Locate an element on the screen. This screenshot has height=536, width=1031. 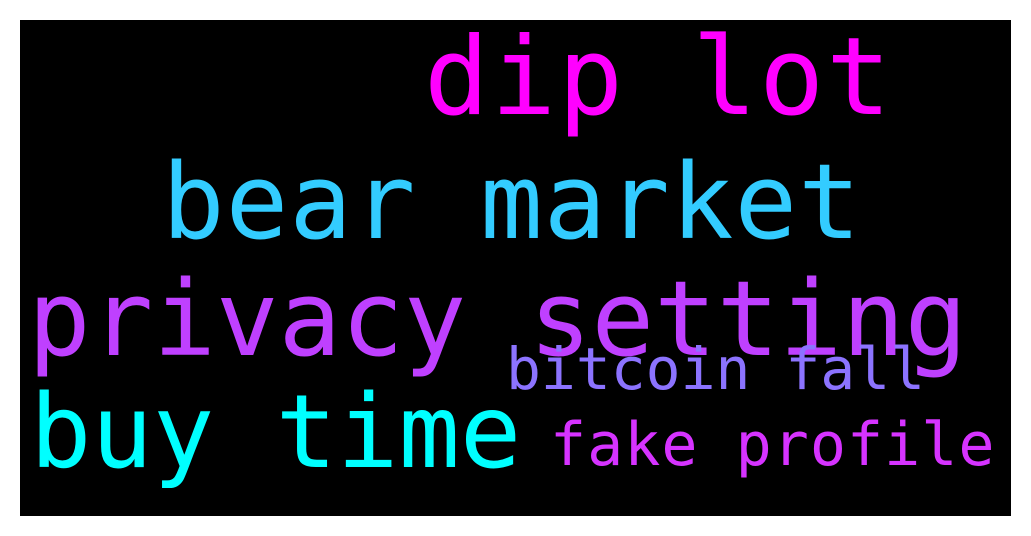
word-dip-lot: dip lot is located at coordinates (659, 80).